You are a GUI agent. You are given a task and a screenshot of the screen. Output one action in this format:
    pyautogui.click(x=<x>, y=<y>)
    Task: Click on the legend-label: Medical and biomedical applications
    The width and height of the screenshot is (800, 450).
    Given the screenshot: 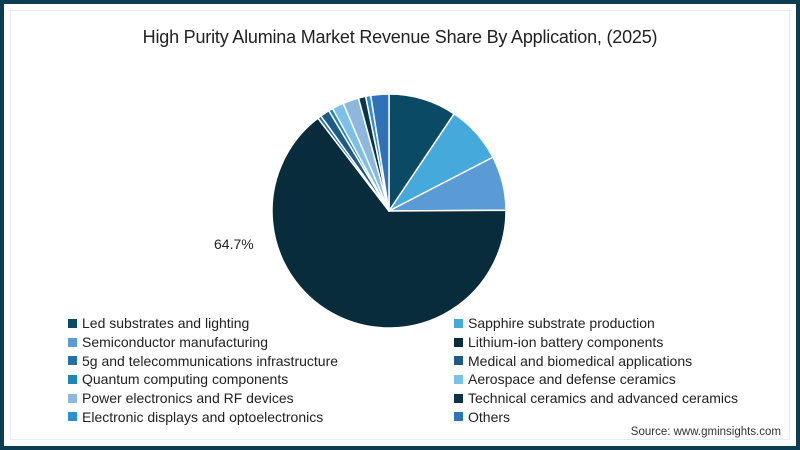 What is the action you would take?
    pyautogui.click(x=580, y=360)
    